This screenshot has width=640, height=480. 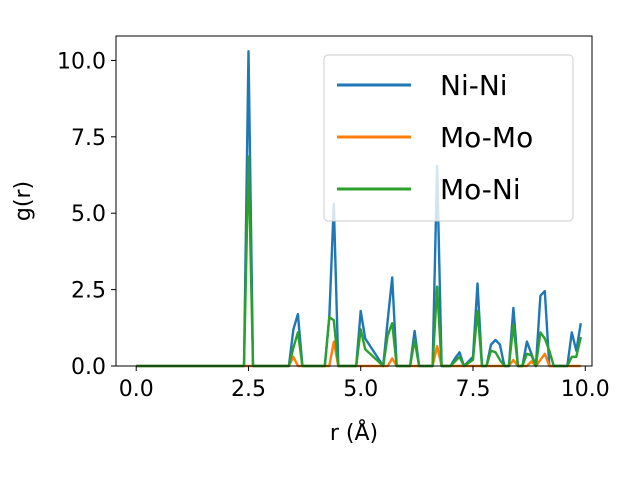 What do you see at coordinates (88, 138) in the screenshot?
I see `y-tick-label: 7.5` at bounding box center [88, 138].